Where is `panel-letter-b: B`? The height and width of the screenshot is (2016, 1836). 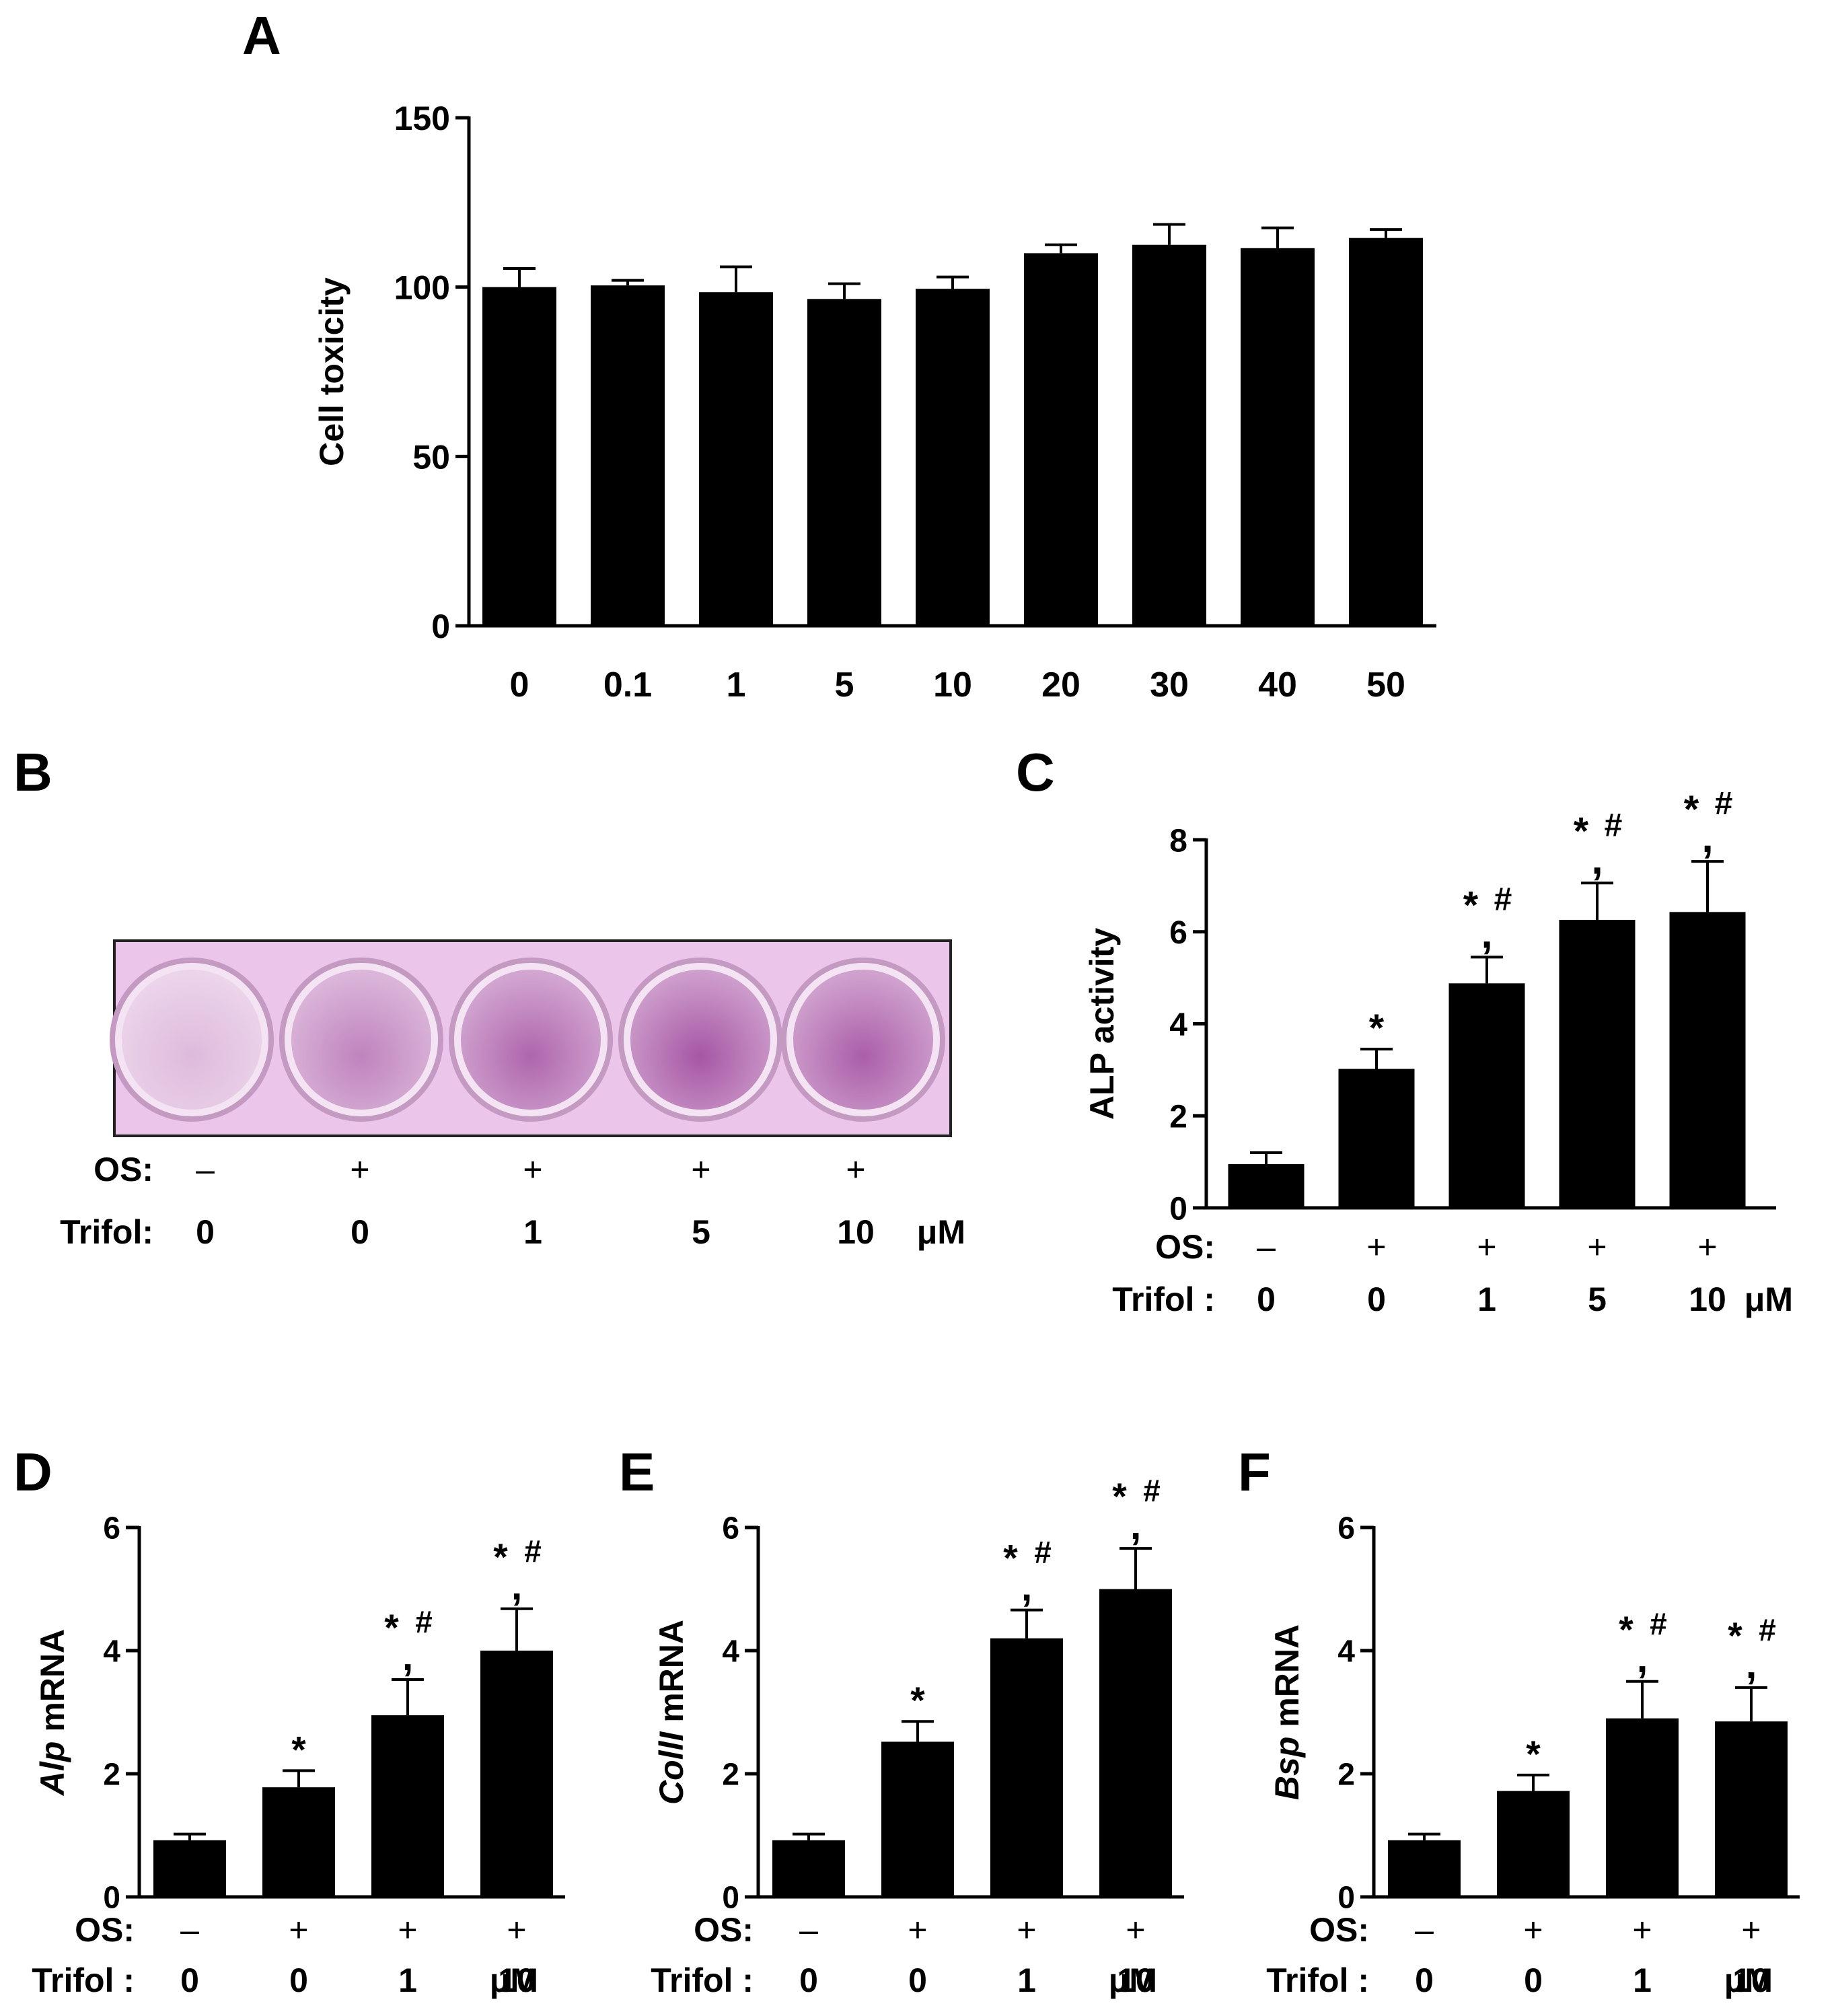 panel-letter-b: B is located at coordinates (32, 772).